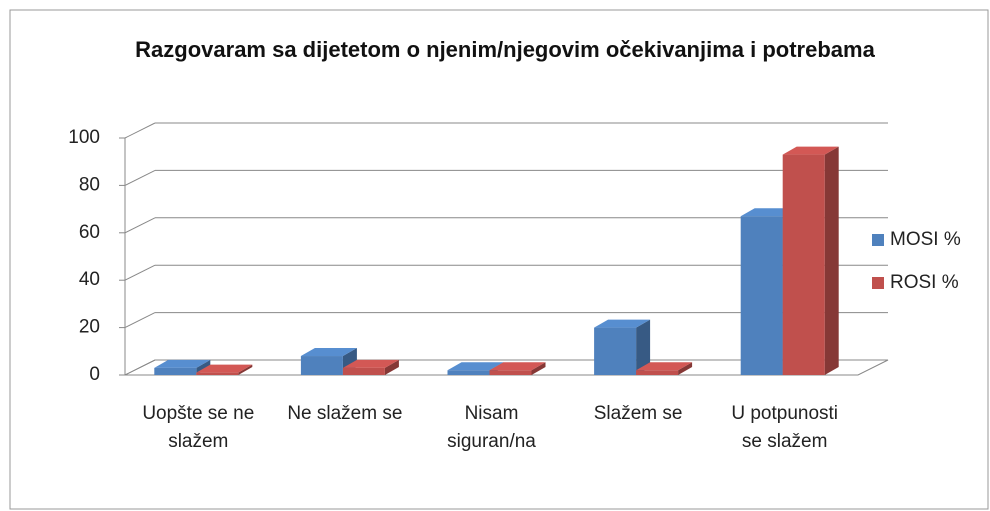 This screenshot has width=990, height=511. Describe the element at coordinates (89, 327) in the screenshot. I see `y-tick-label: 20` at that location.